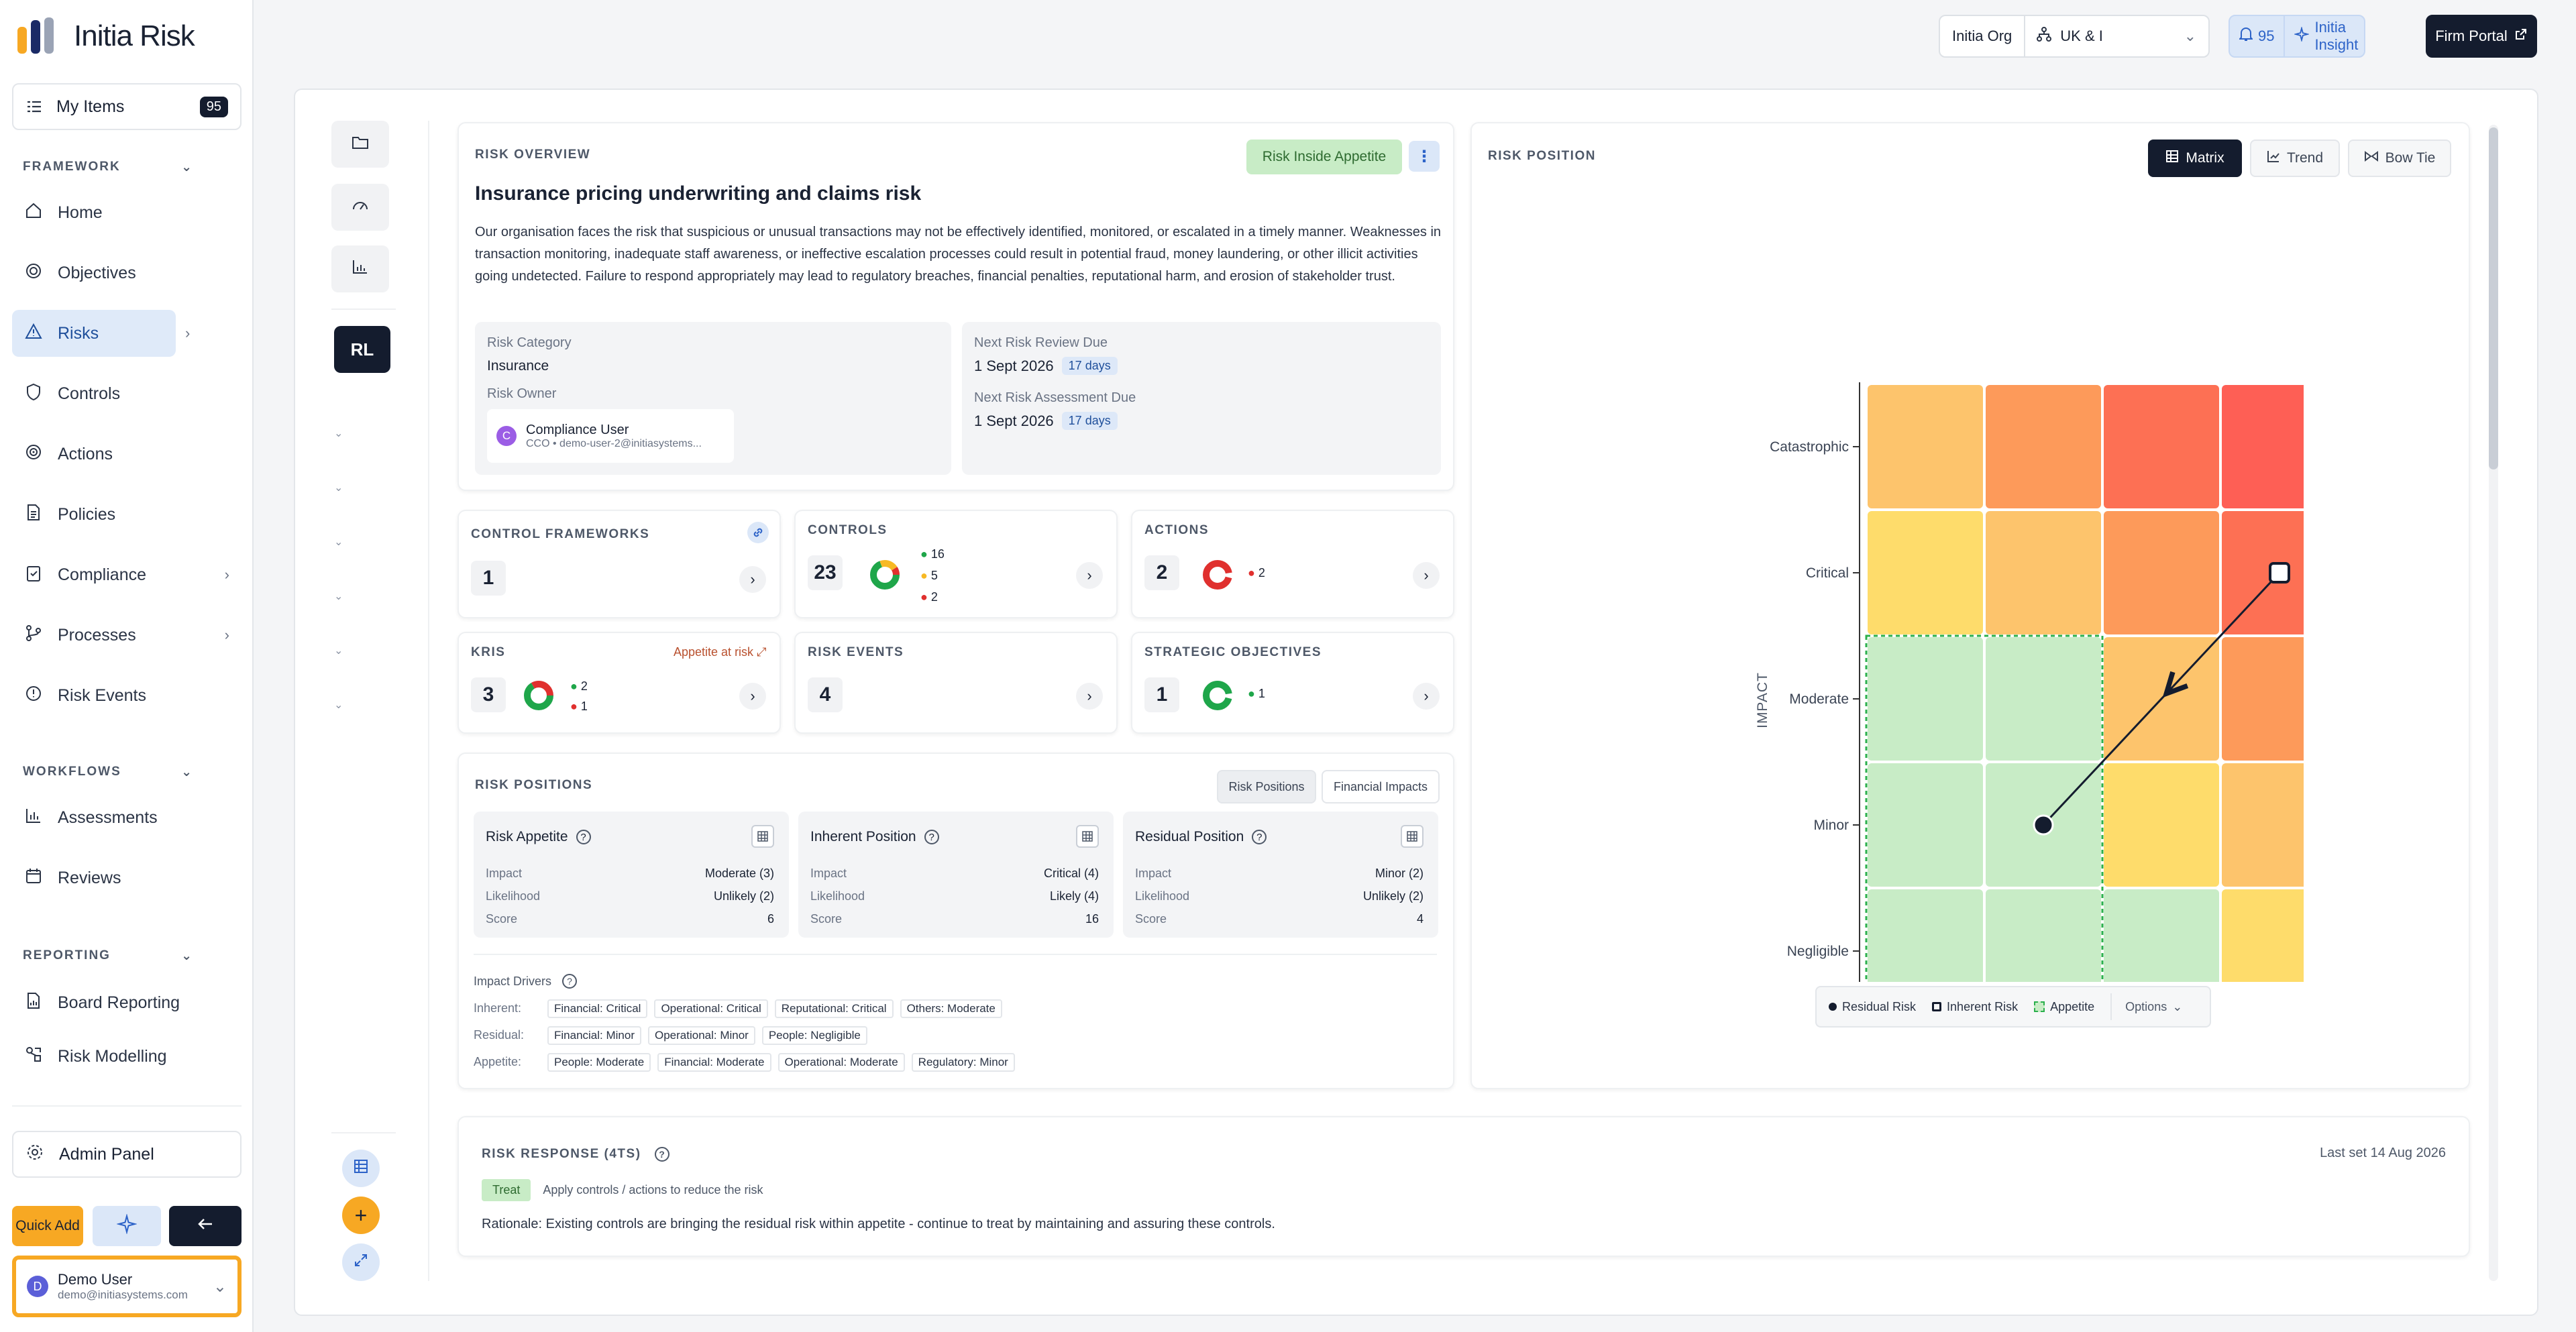  Describe the element at coordinates (1092, 919) in the screenshot. I see `inherent-score-value: 16` at that location.